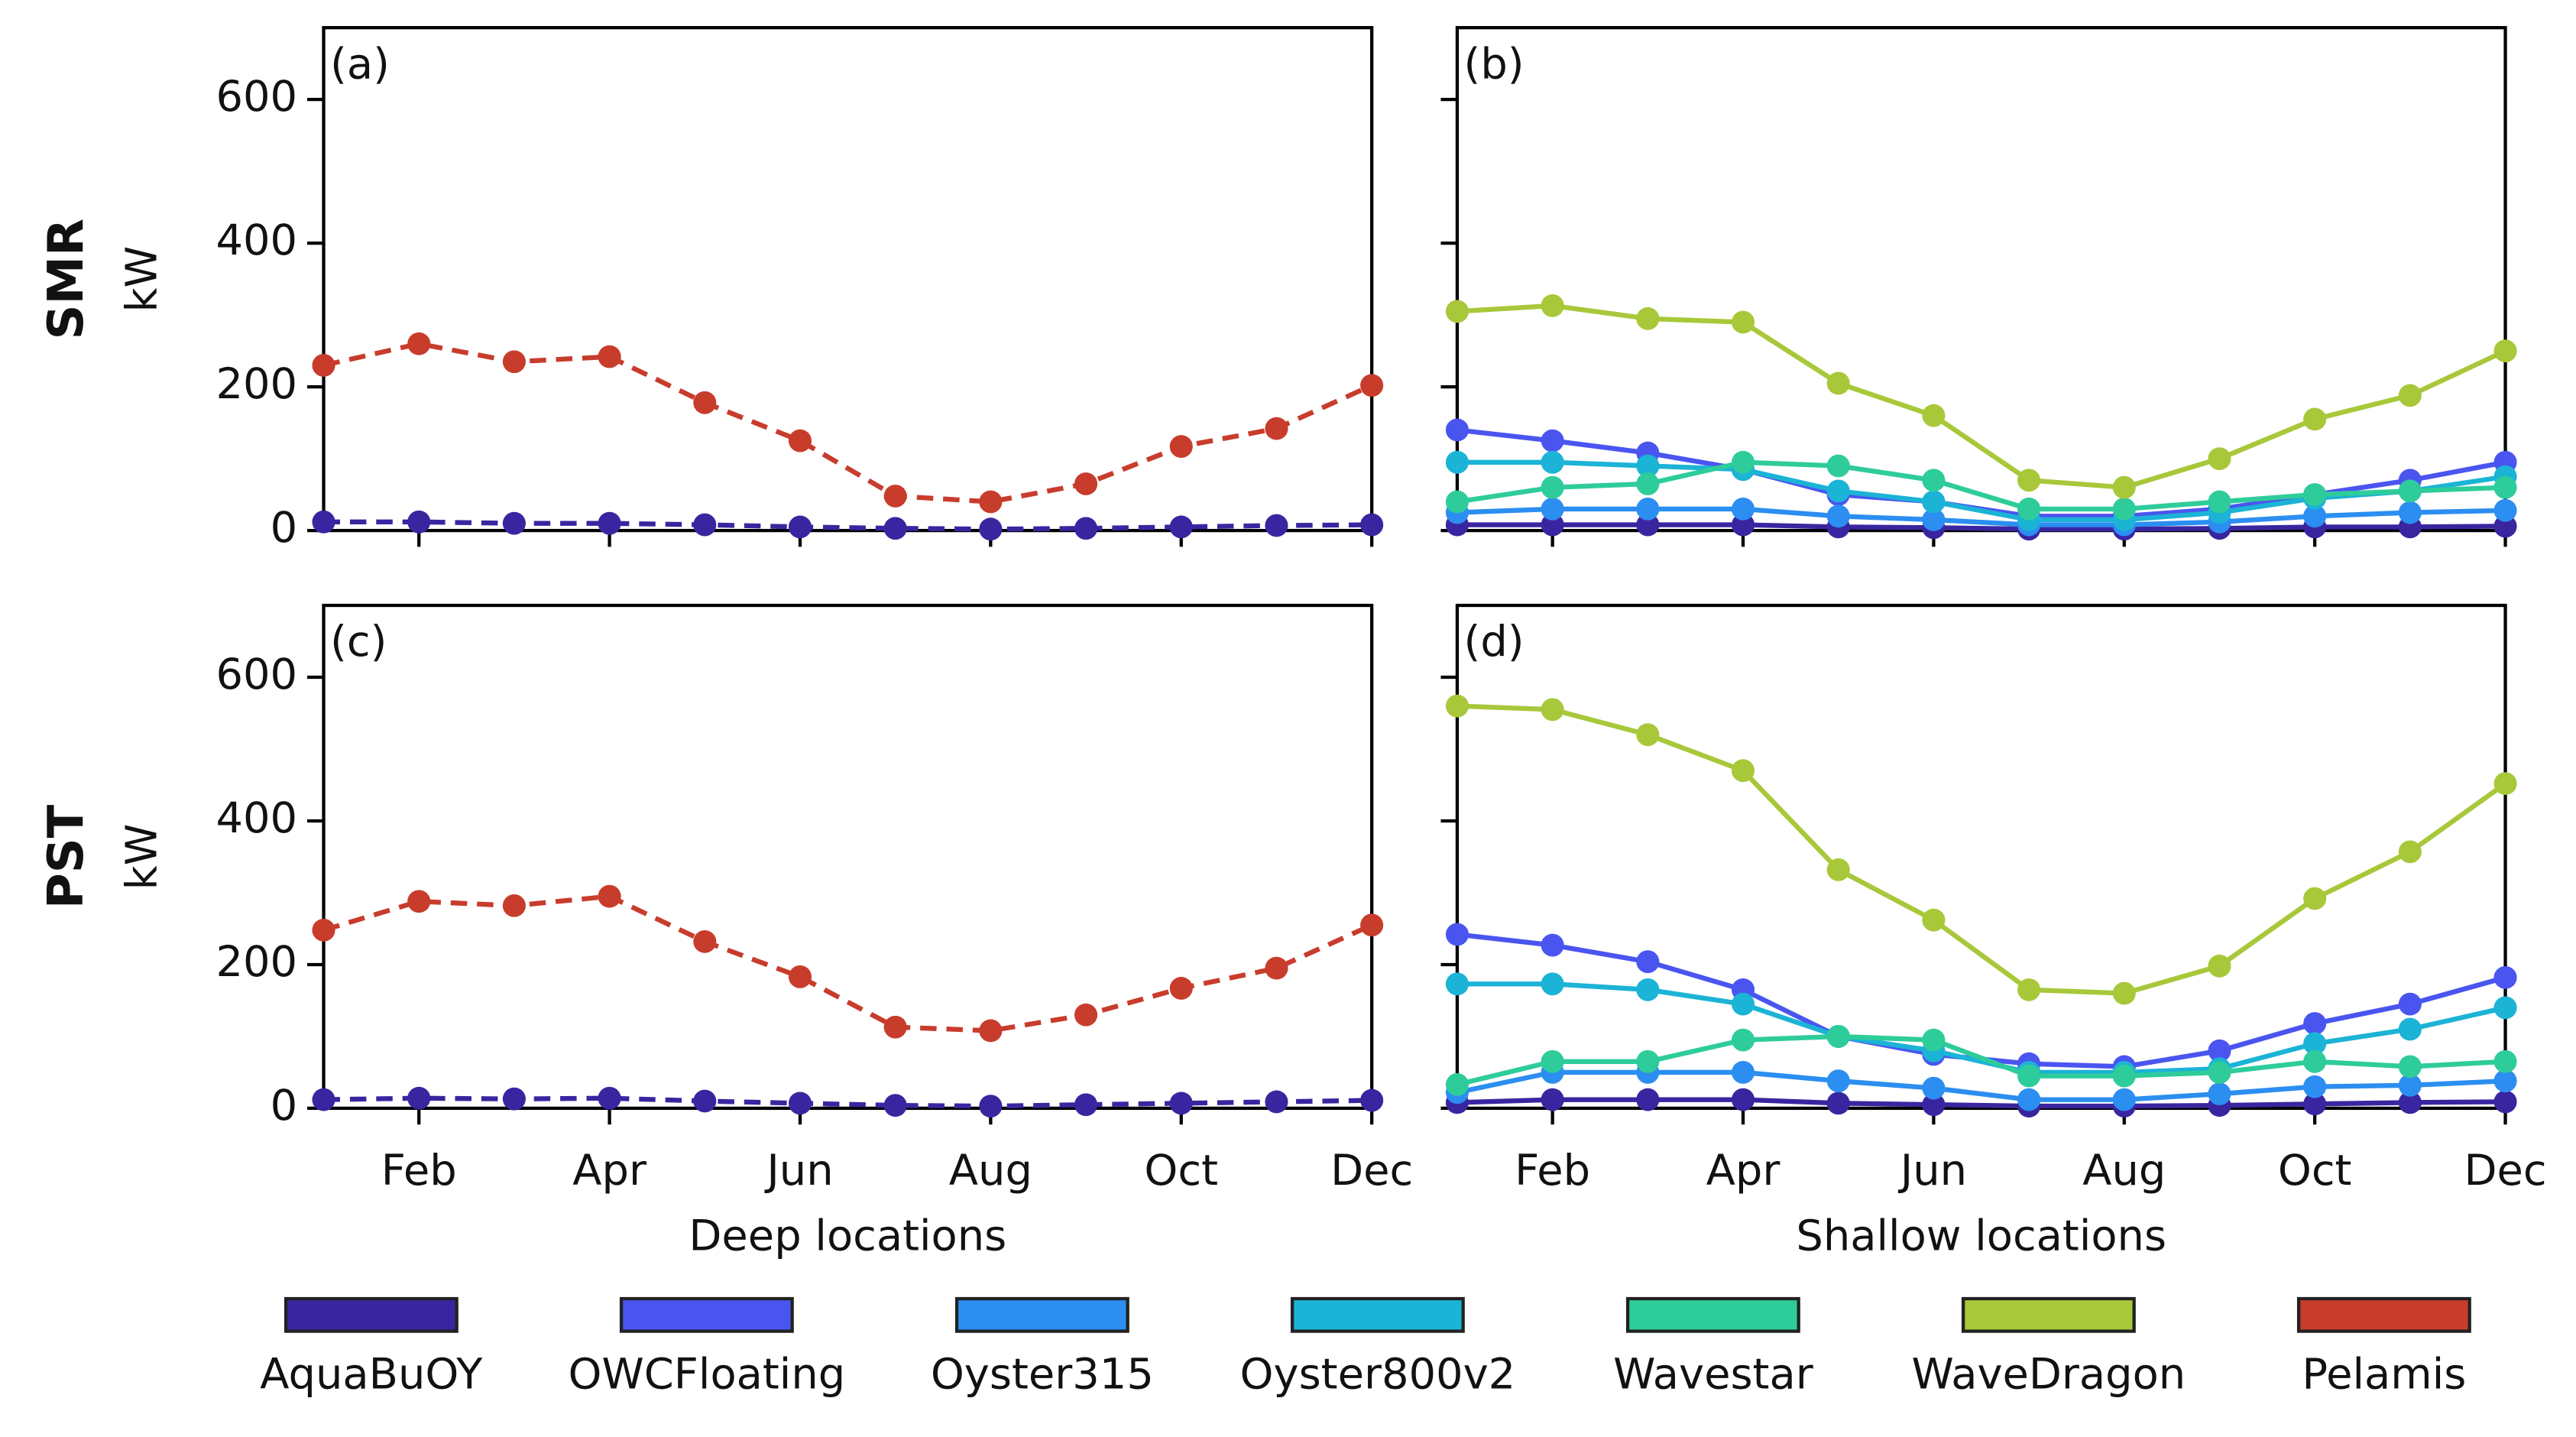 Image resolution: width=2576 pixels, height=1437 pixels. Describe the element at coordinates (1181, 1170) in the screenshot. I see `x-tick-label: Oct` at that location.